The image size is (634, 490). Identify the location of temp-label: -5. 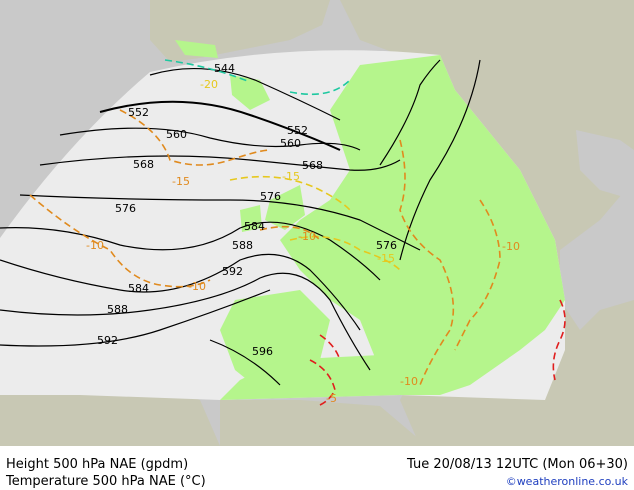
(331, 398).